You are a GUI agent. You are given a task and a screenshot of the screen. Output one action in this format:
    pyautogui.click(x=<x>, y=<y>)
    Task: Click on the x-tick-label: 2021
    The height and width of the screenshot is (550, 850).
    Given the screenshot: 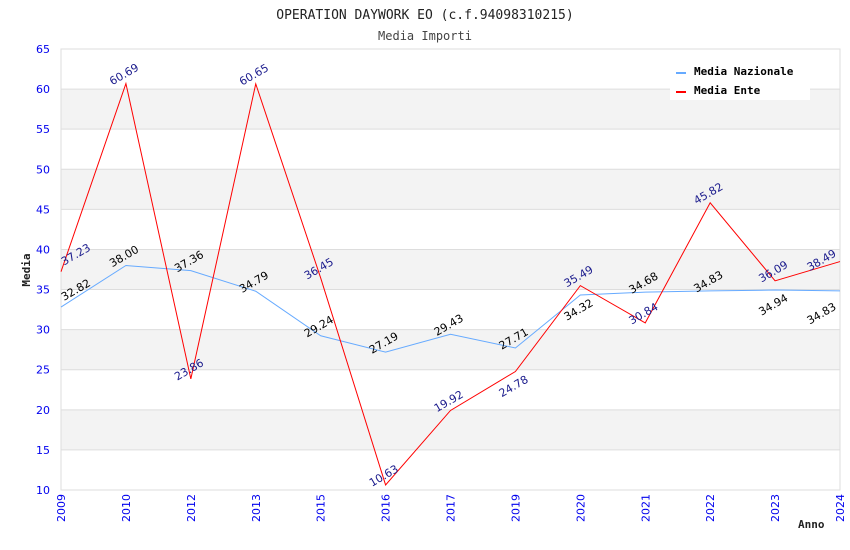 What is the action you would take?
    pyautogui.click(x=645, y=508)
    